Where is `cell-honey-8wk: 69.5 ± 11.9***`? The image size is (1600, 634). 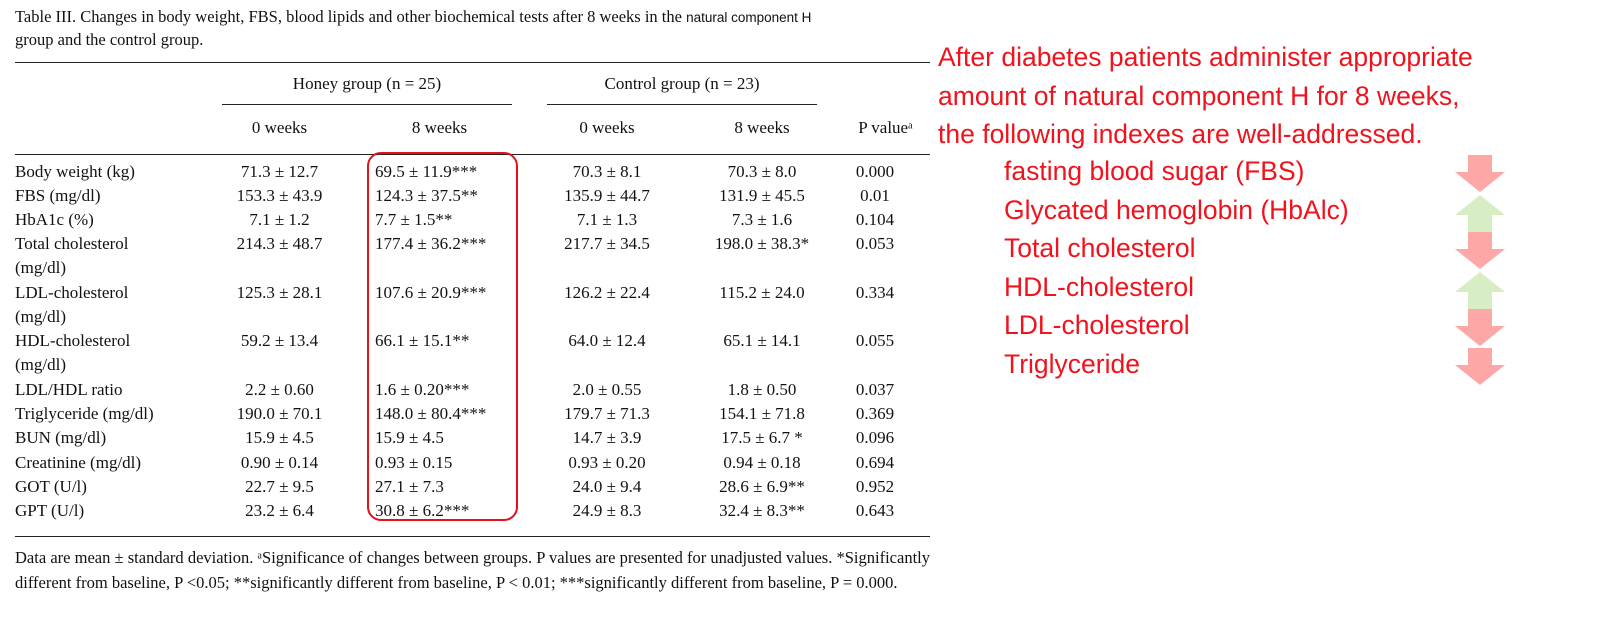 cell-honey-8wk: 69.5 ± 11.9*** is located at coordinates (426, 171).